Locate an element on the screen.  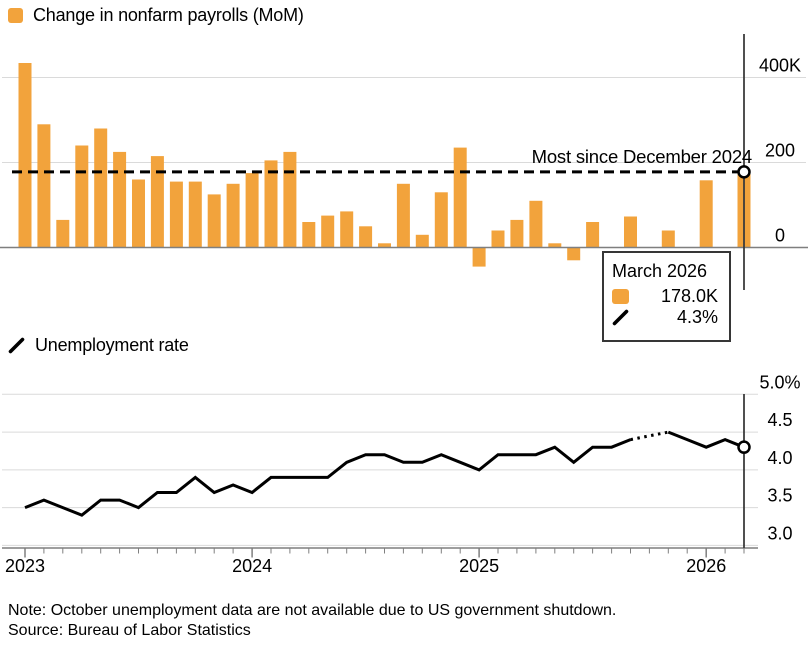
tooltip-row-payrolls: 178.0K is located at coordinates (665, 296).